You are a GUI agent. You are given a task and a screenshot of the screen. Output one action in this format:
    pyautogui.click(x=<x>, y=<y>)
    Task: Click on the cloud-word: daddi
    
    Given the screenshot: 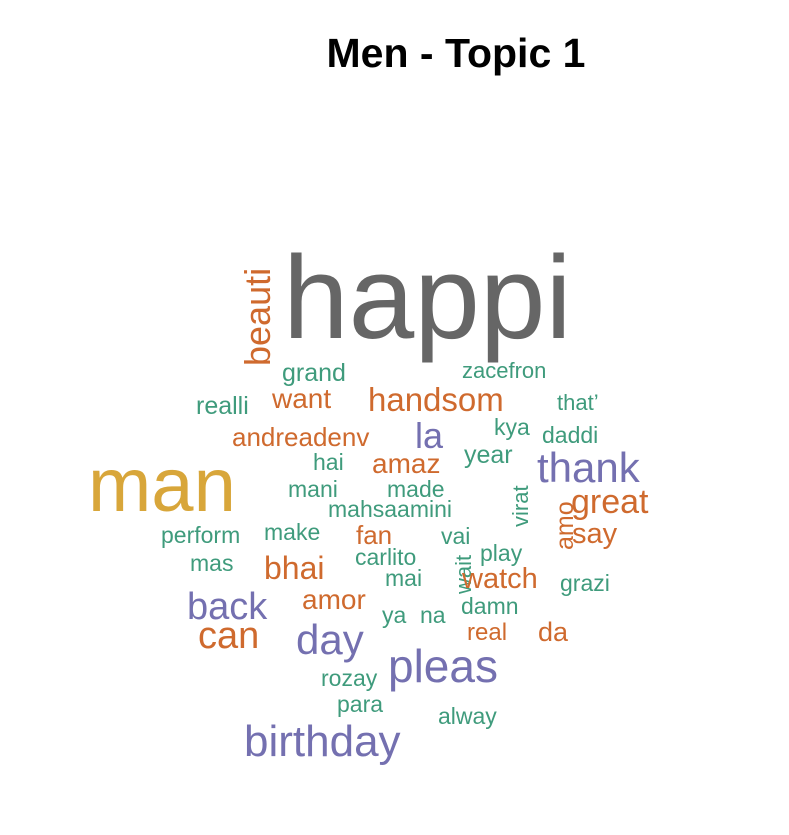 What is the action you would take?
    pyautogui.click(x=570, y=435)
    